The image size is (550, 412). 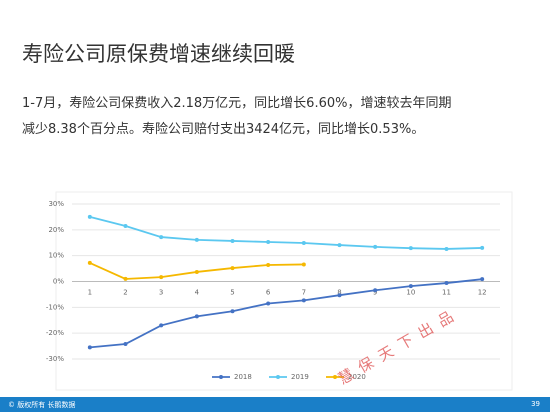 What do you see at coordinates (42, 405) in the screenshot?
I see `footer-text: © 版权所有 长鹅数据` at bounding box center [42, 405].